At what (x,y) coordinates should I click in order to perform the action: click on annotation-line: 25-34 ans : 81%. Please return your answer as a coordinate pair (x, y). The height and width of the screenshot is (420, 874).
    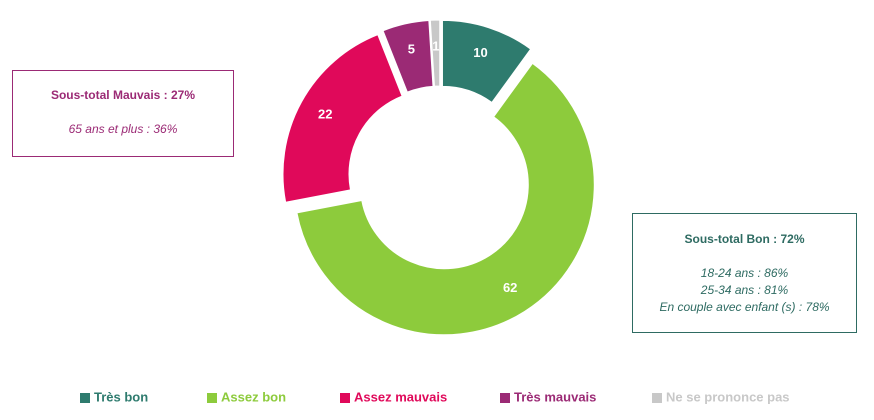
    Looking at the image, I should click on (744, 290).